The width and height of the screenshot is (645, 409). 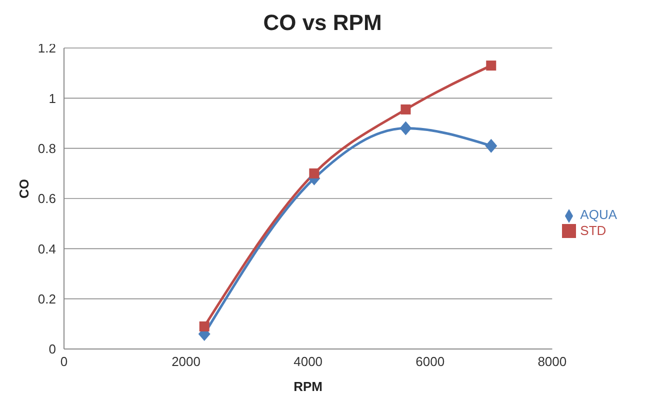 What do you see at coordinates (24, 188) in the screenshot?
I see `y-axis-title: CO` at bounding box center [24, 188].